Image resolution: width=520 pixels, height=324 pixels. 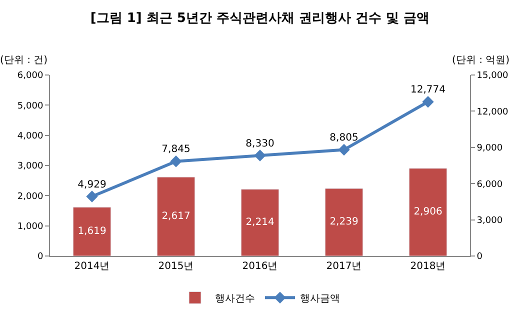 What do you see at coordinates (489, 149) in the screenshot?
I see `y2-tick-label: 9,000` at bounding box center [489, 149].